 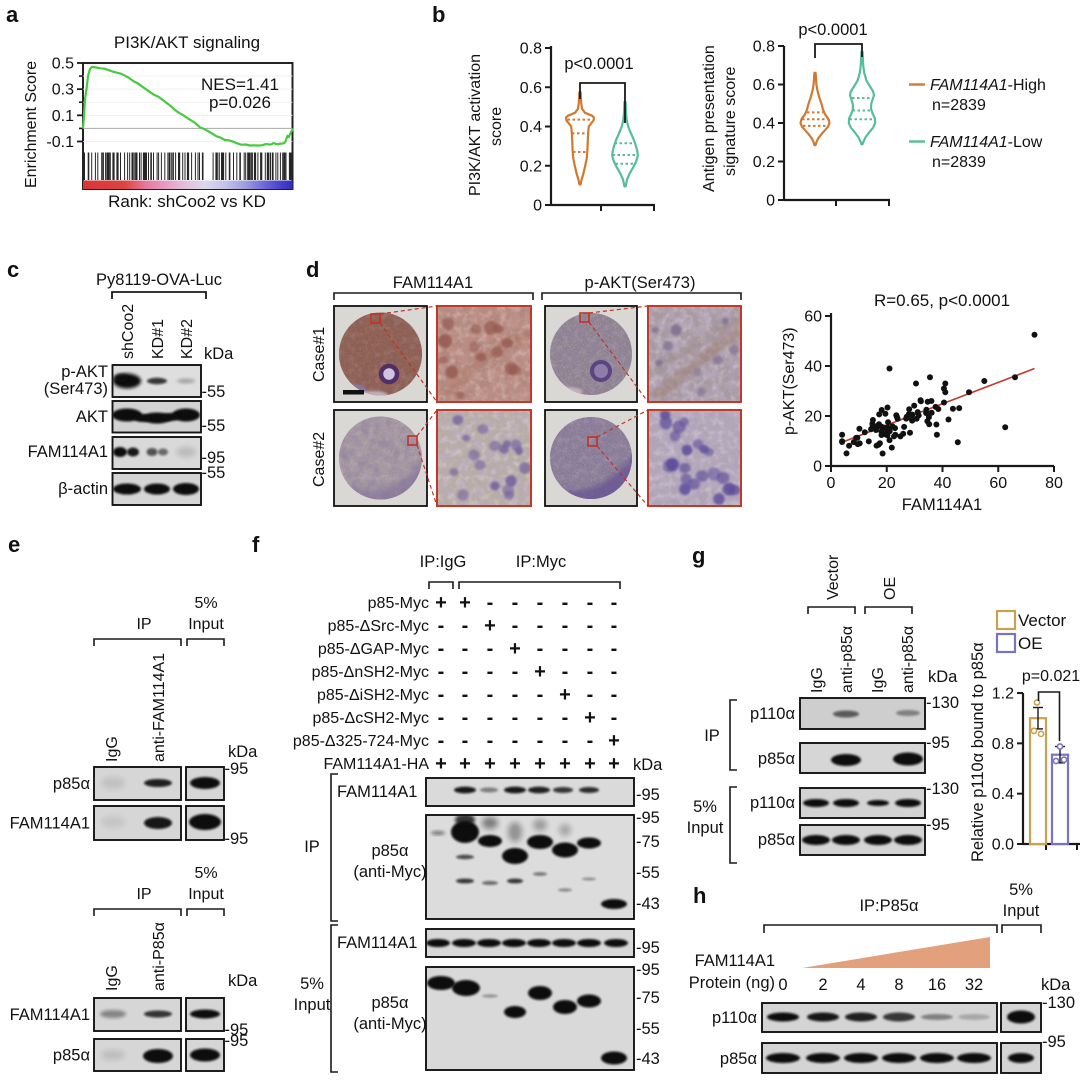 I want to click on svg-text: -130, so click(x=1058, y=1003).